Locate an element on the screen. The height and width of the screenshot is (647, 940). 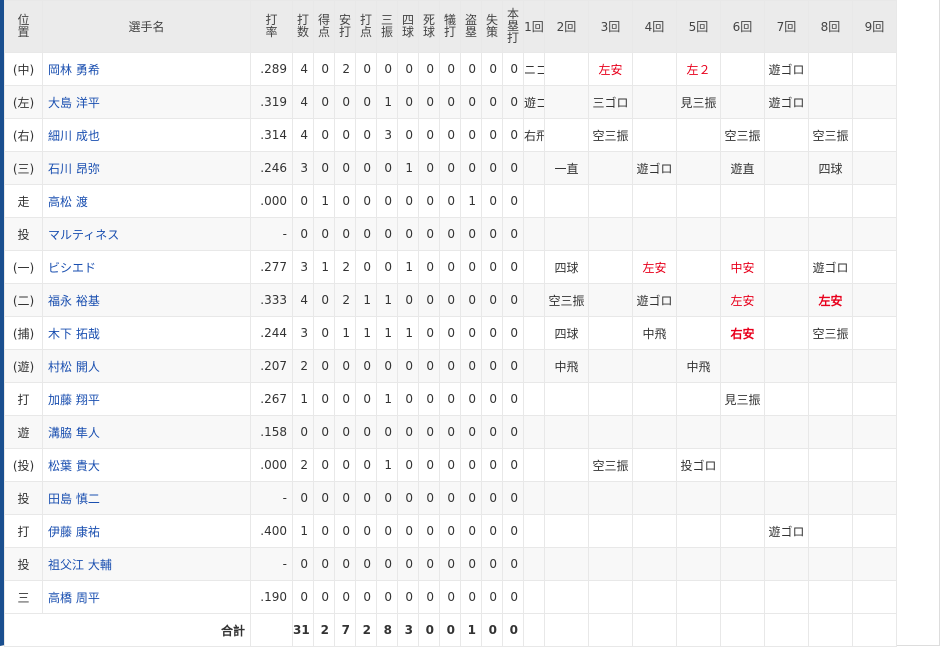
header-stat-label: 三振 is located at coordinates (387, 26).